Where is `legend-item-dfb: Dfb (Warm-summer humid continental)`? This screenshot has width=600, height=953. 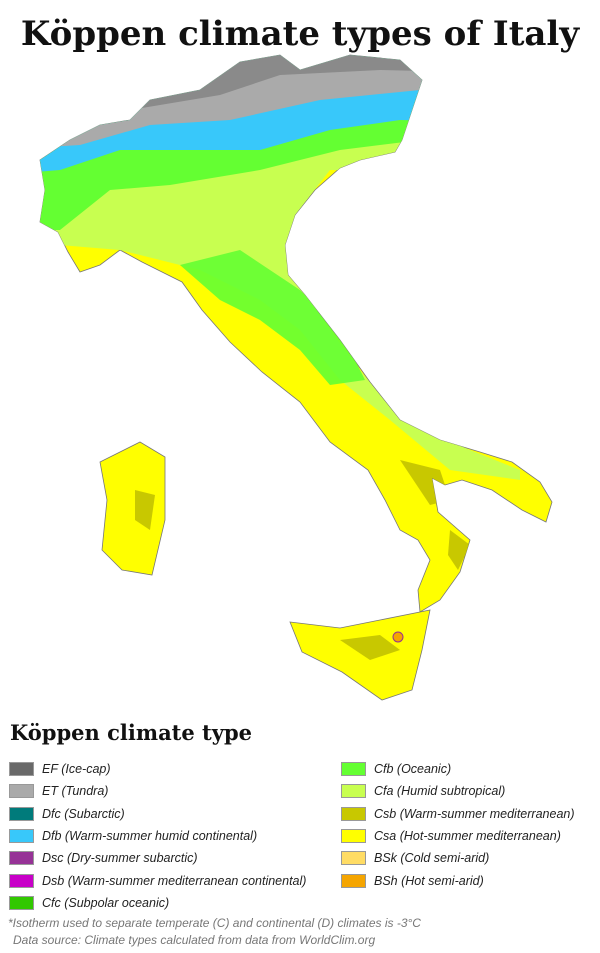
legend-item-dfb: Dfb (Warm-summer humid continental) is located at coordinates (157, 836).